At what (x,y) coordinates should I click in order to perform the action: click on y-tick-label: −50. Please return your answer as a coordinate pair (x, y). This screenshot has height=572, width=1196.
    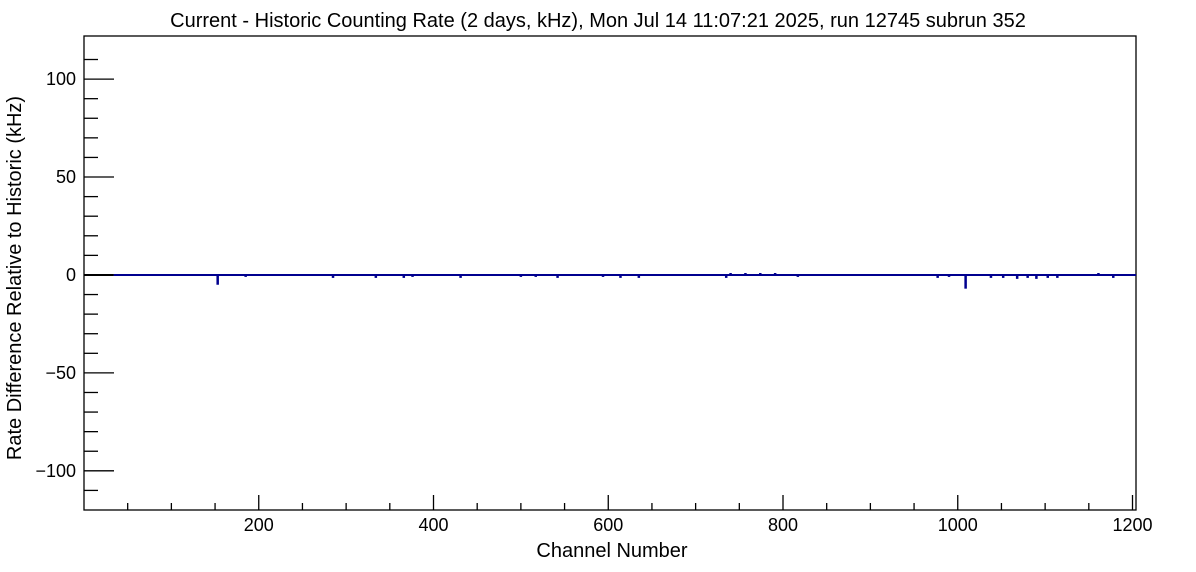
    Looking at the image, I should click on (60, 373).